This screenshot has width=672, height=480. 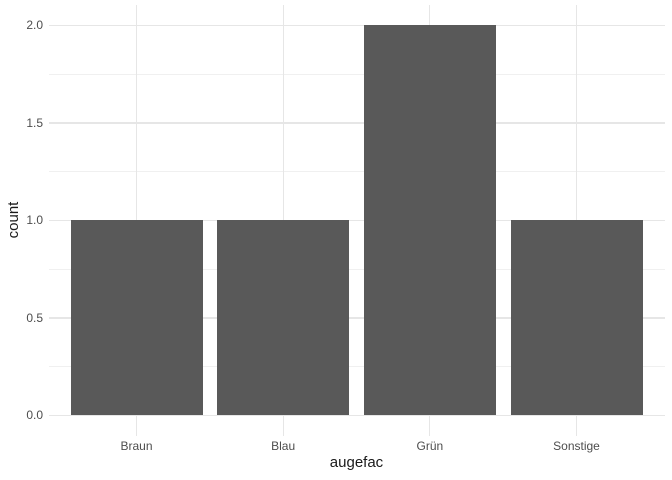 What do you see at coordinates (136, 445) in the screenshot?
I see `x-tick-label: Braun` at bounding box center [136, 445].